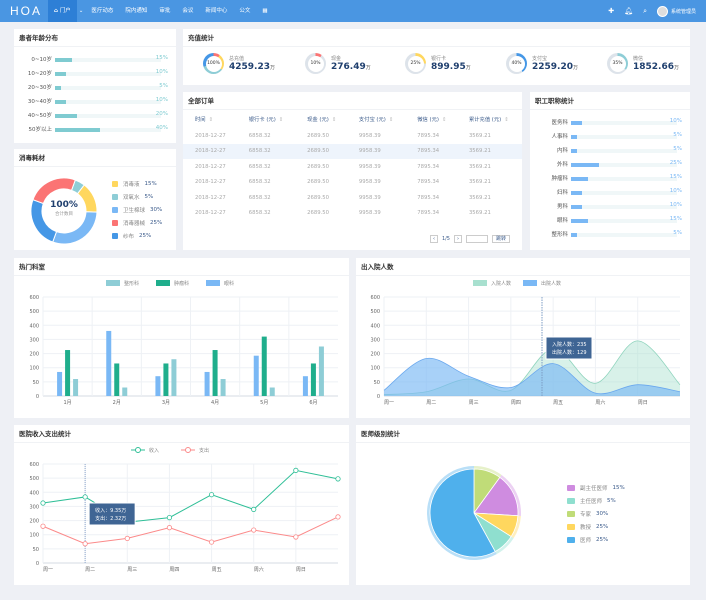  Describe the element at coordinates (457, 239) in the screenshot. I see `next-page-button: ›` at that location.